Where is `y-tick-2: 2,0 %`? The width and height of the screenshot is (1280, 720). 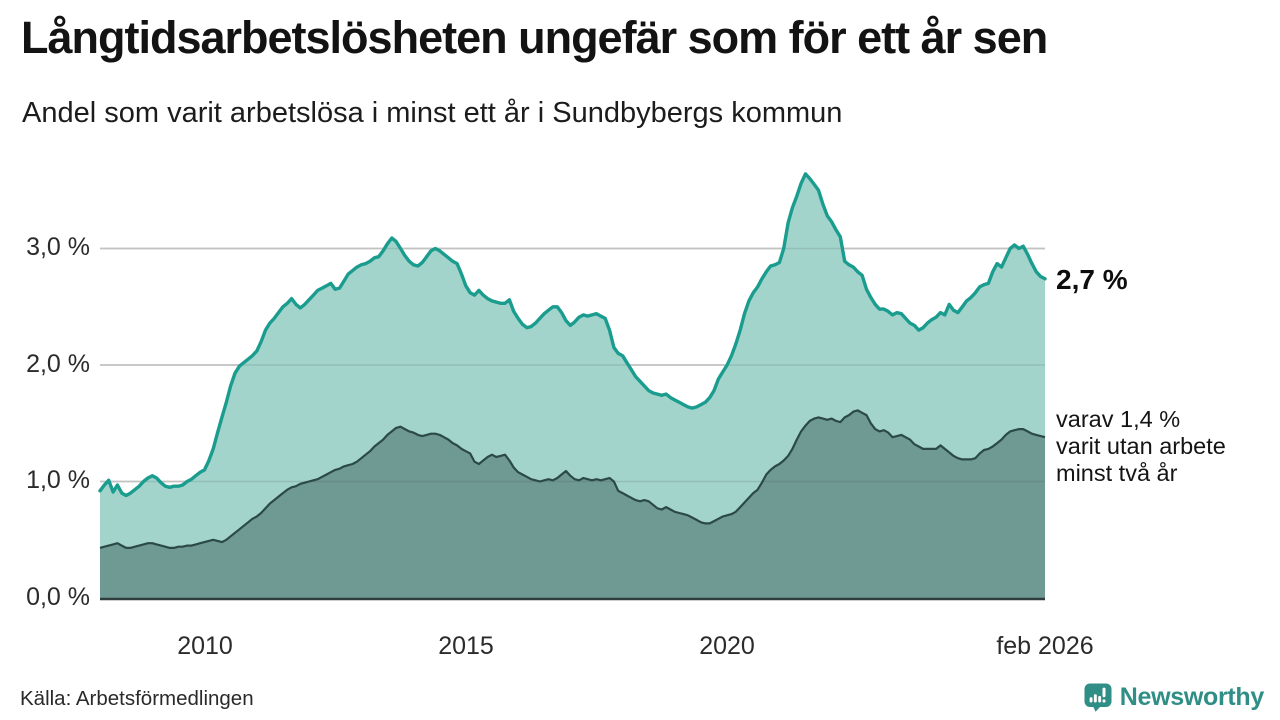
y-tick-2: 2,0 % is located at coordinates (58, 364).